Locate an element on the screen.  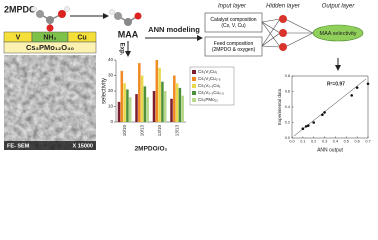
x-tick-label: 13/10 is located at coordinates (159, 131).